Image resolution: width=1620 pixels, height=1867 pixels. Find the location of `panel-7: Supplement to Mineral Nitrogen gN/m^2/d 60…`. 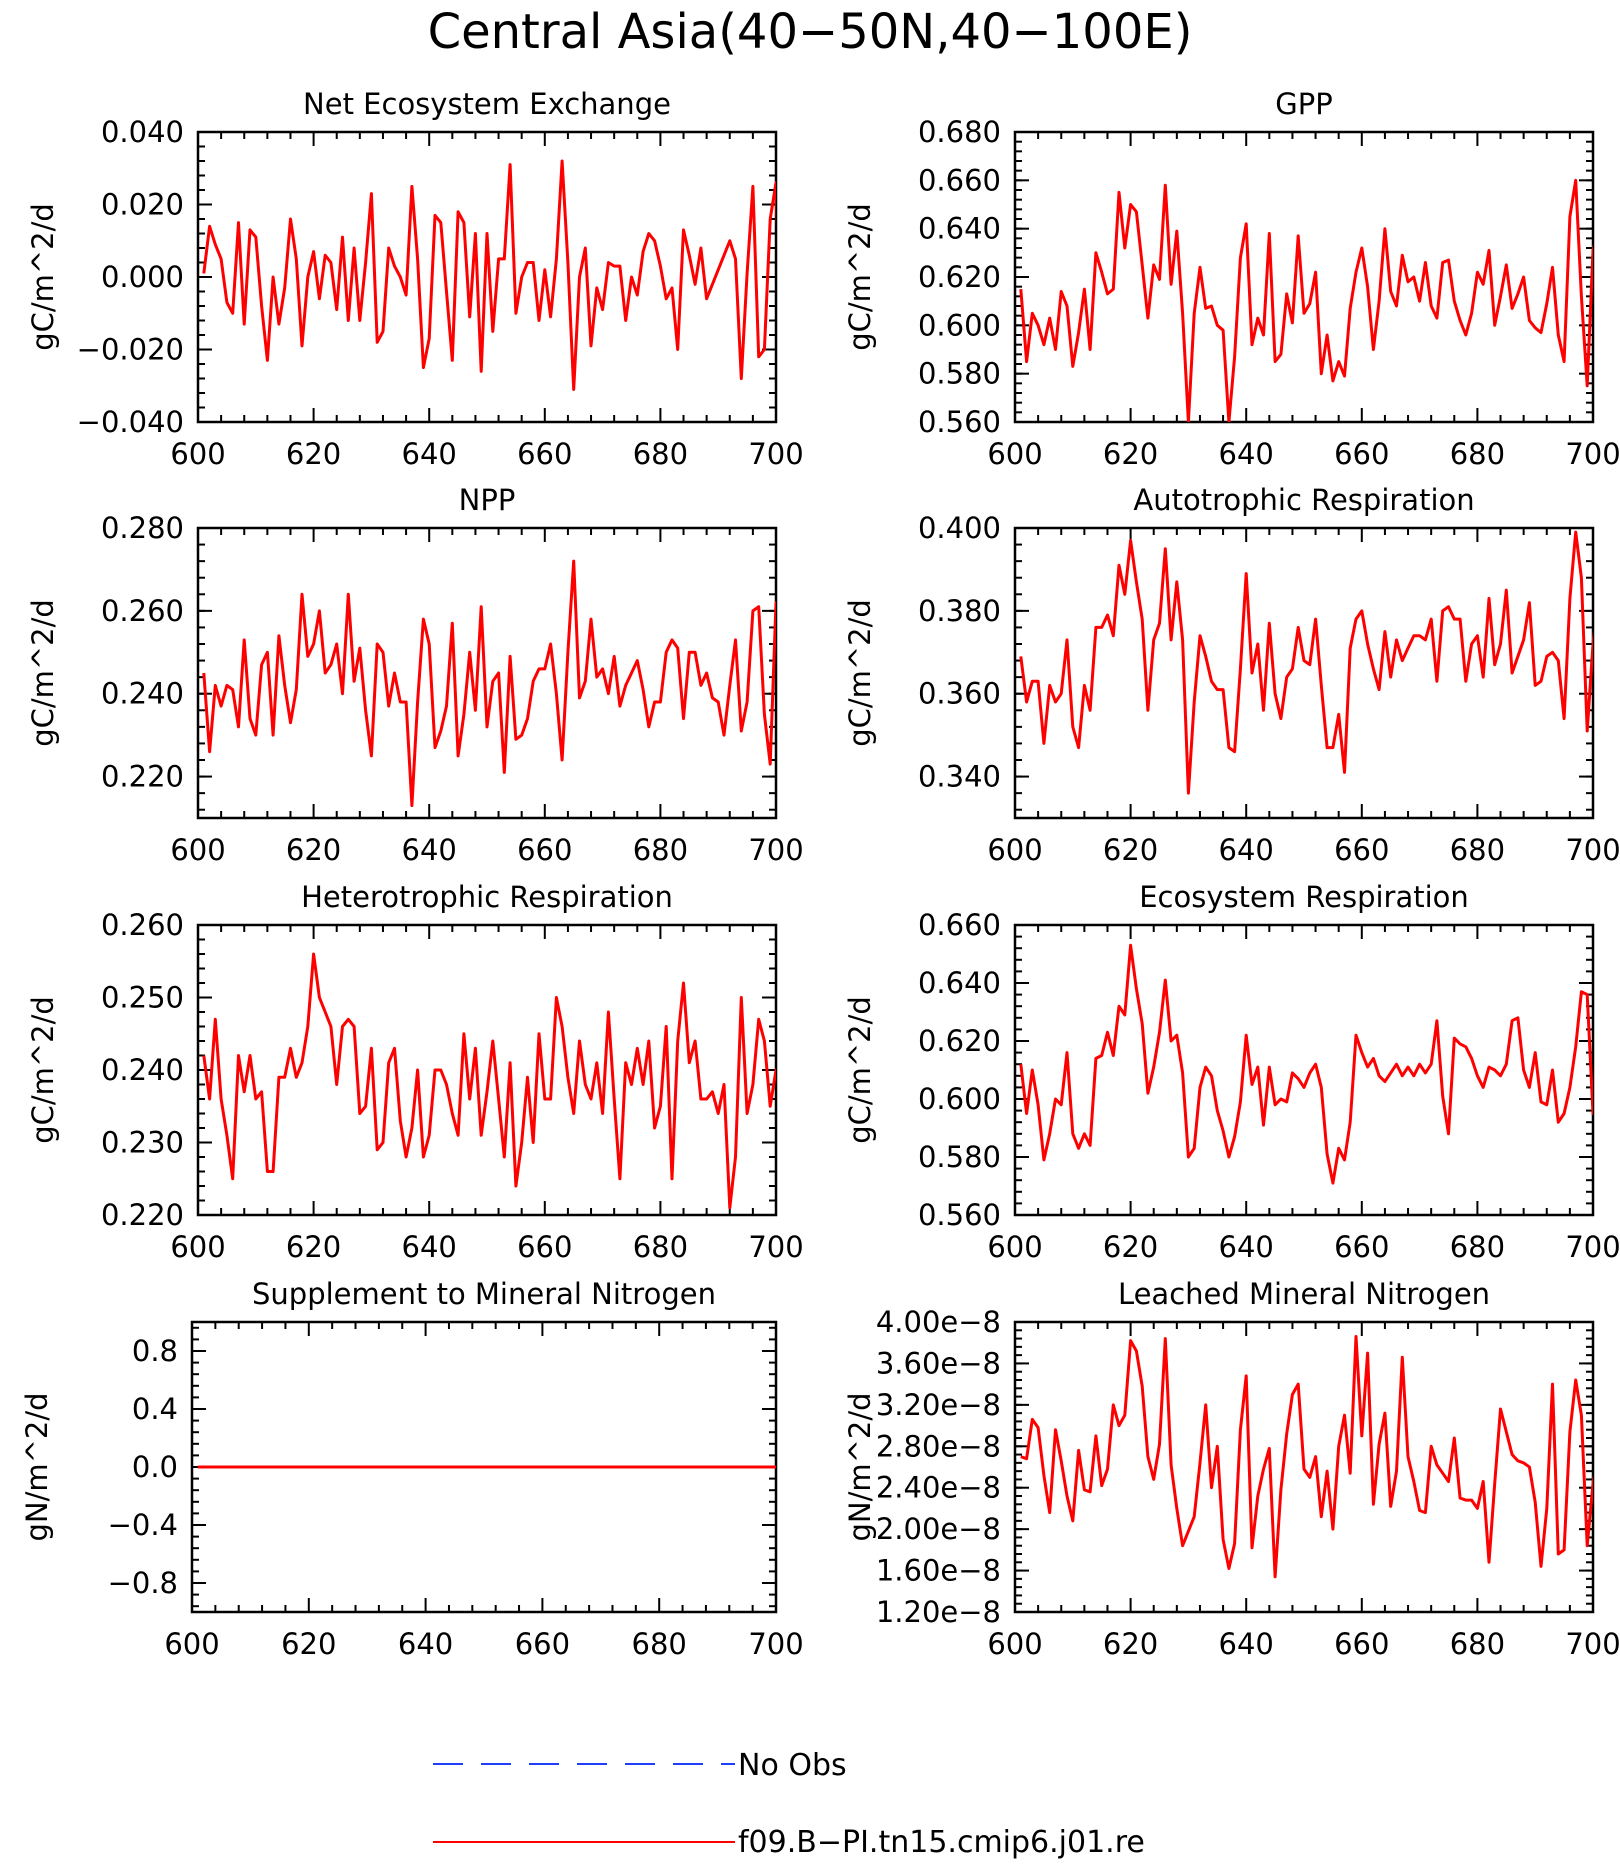

panel-7: Supplement to Mineral Nitrogen gN/m^2/d 60… is located at coordinates (412, 1469).